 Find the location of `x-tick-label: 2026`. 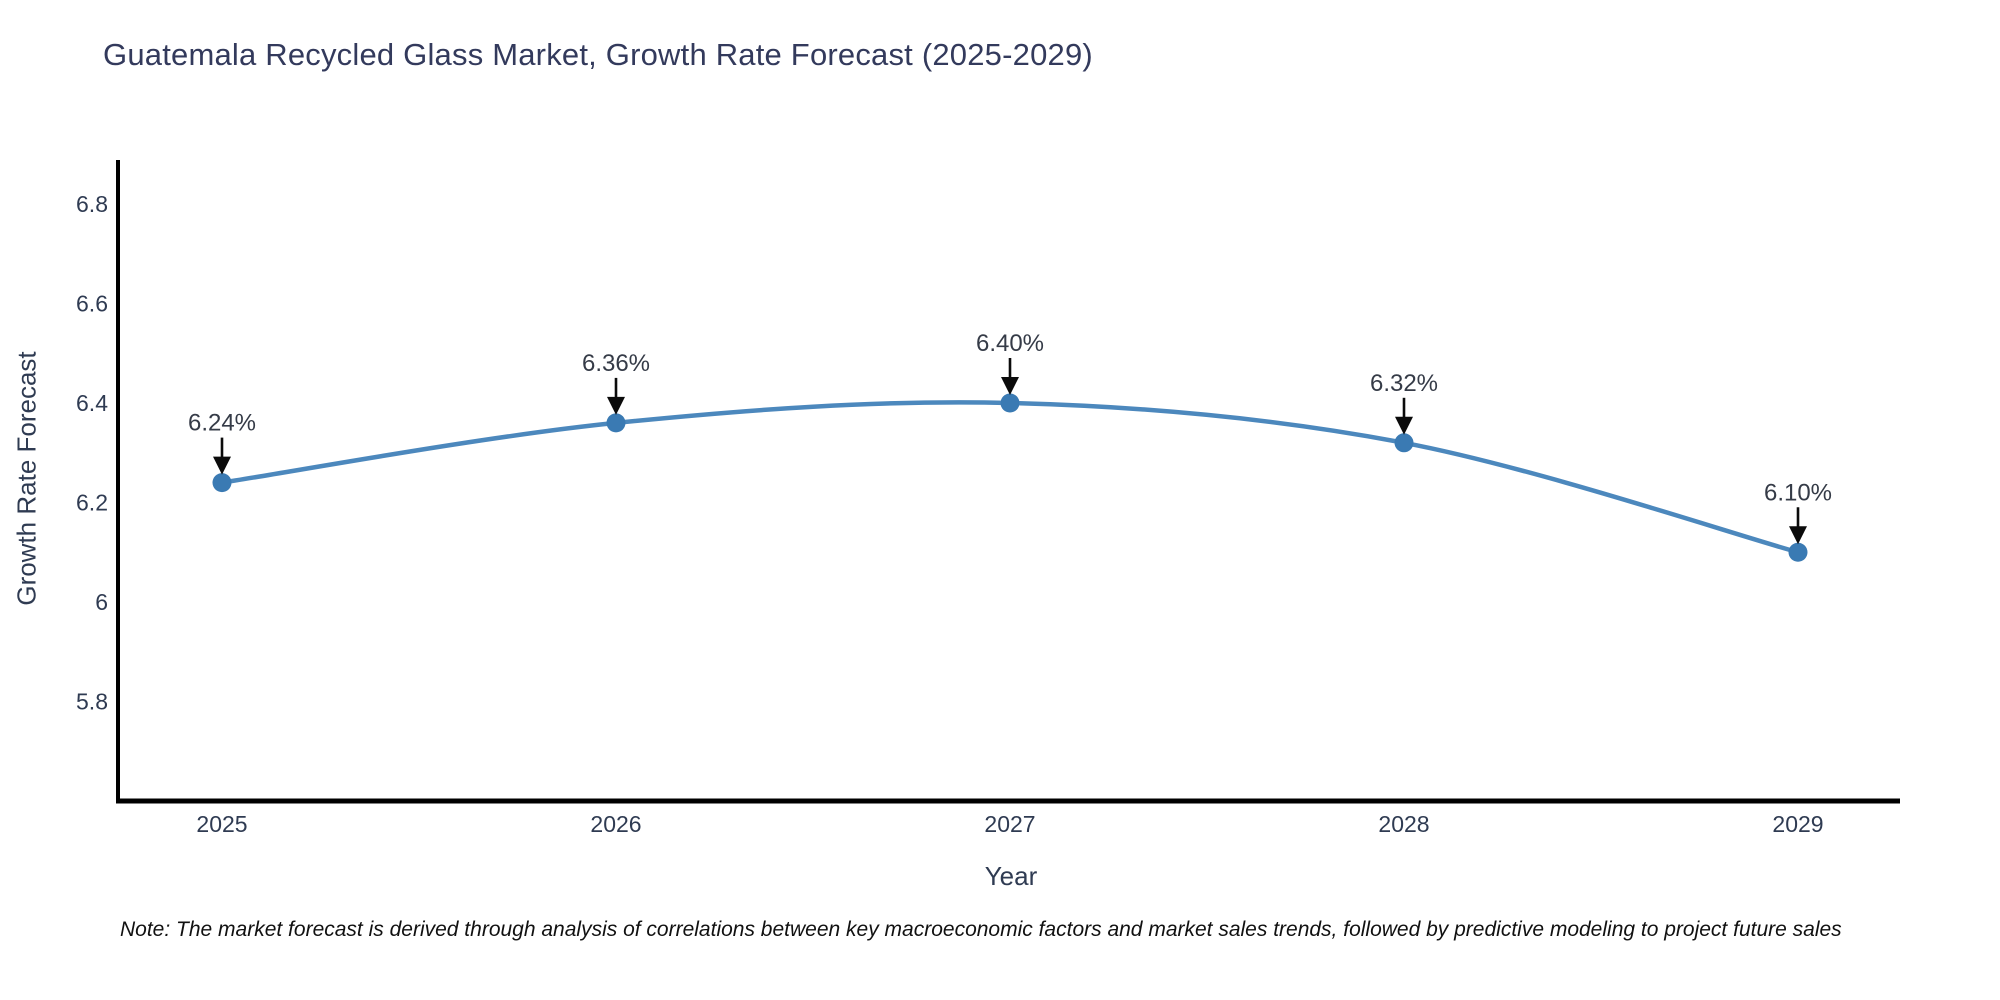

x-tick-label: 2026 is located at coordinates (615, 824).